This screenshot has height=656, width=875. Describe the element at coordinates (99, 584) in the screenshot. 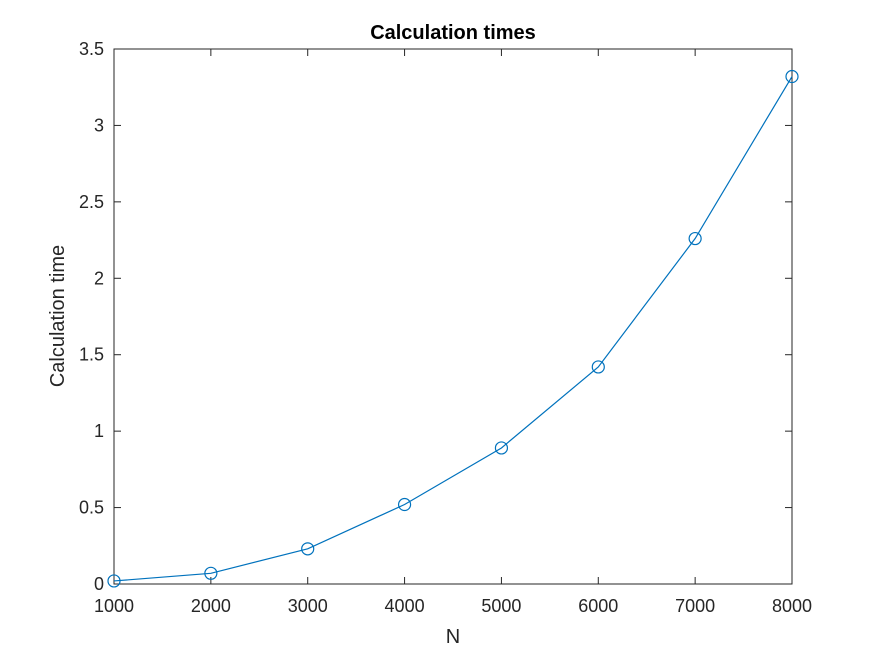

I see `y-tick-label: 0` at that location.